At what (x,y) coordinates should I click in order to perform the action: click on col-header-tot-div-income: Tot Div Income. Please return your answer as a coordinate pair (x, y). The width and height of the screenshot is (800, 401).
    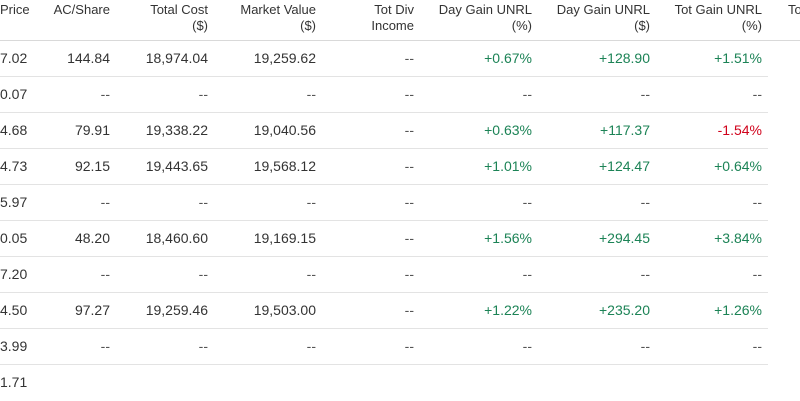
    Looking at the image, I should click on (371, 20).